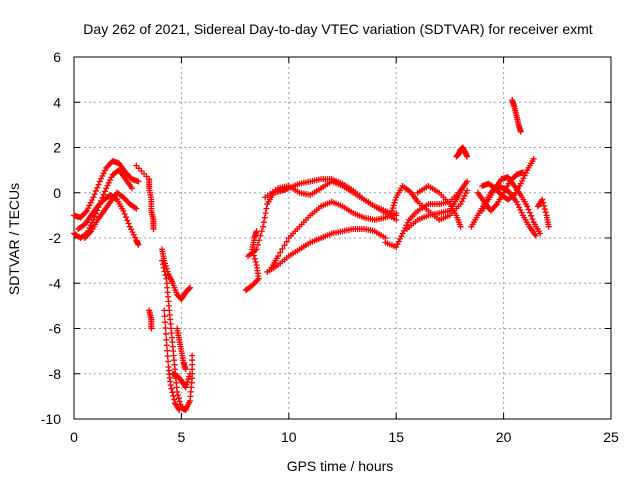  What do you see at coordinates (185, 369) in the screenshot?
I see `data-point-arc-k` at bounding box center [185, 369].